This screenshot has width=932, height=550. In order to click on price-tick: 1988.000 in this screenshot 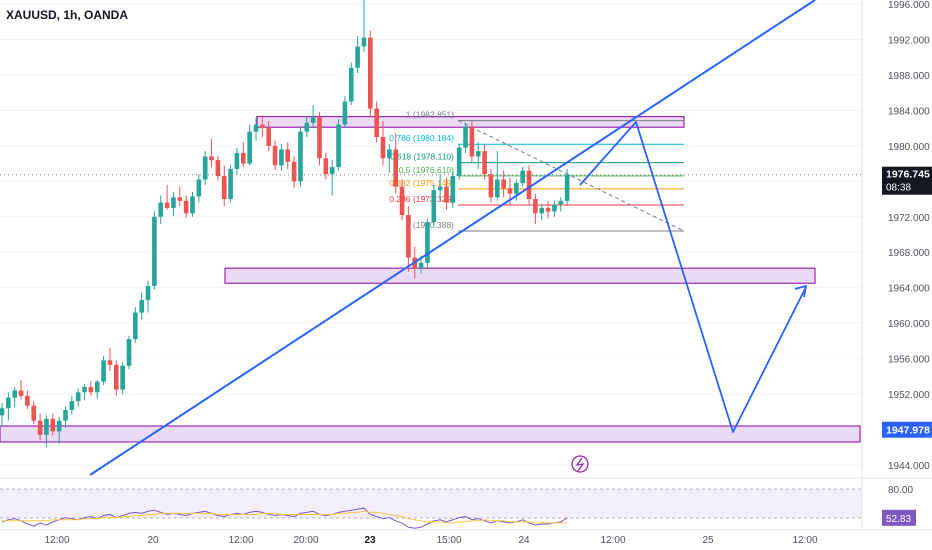, I will do `click(909, 76)`.